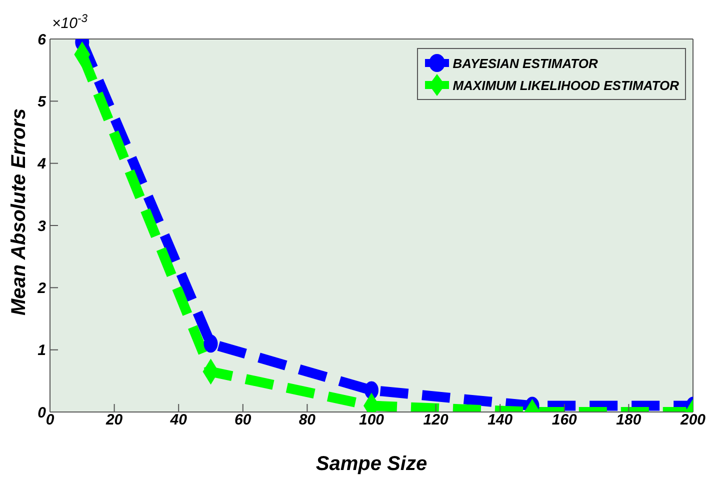 Image resolution: width=714 pixels, height=492 pixels. What do you see at coordinates (41, 288) in the screenshot?
I see `y-tick-label: 2` at bounding box center [41, 288].